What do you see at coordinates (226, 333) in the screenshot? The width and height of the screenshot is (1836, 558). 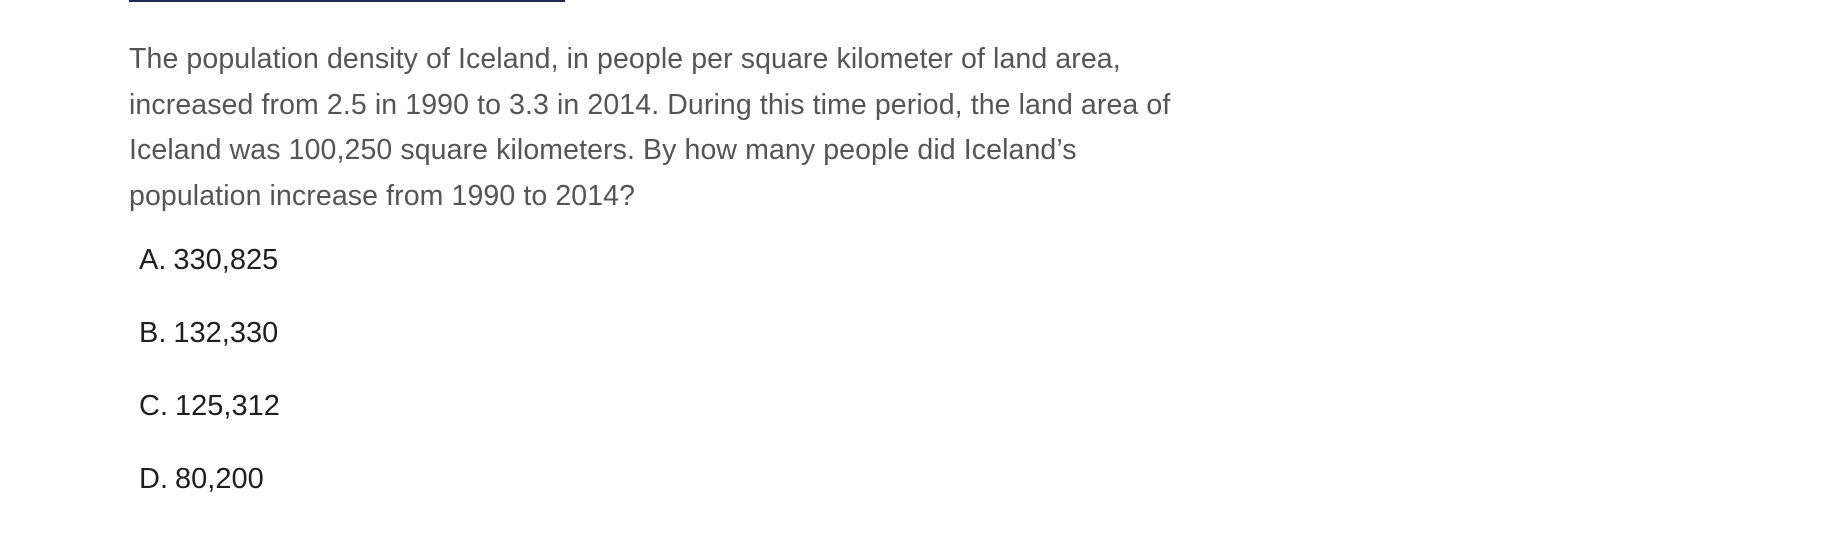 I see `choice-text: 132,330` at bounding box center [226, 333].